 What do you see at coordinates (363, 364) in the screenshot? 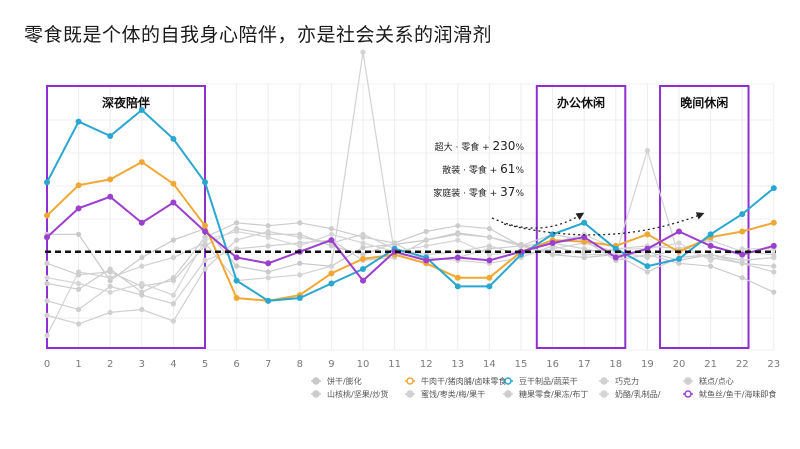
I see `x-tick-label: 10` at bounding box center [363, 364].